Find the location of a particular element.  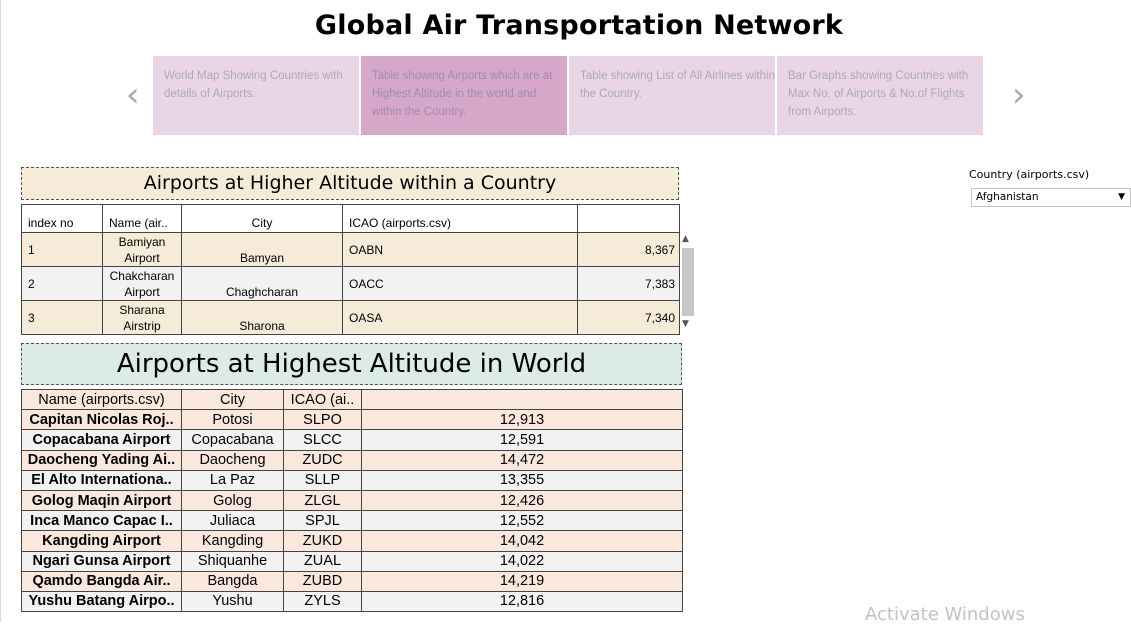

cell-index: 1 is located at coordinates (62, 249).